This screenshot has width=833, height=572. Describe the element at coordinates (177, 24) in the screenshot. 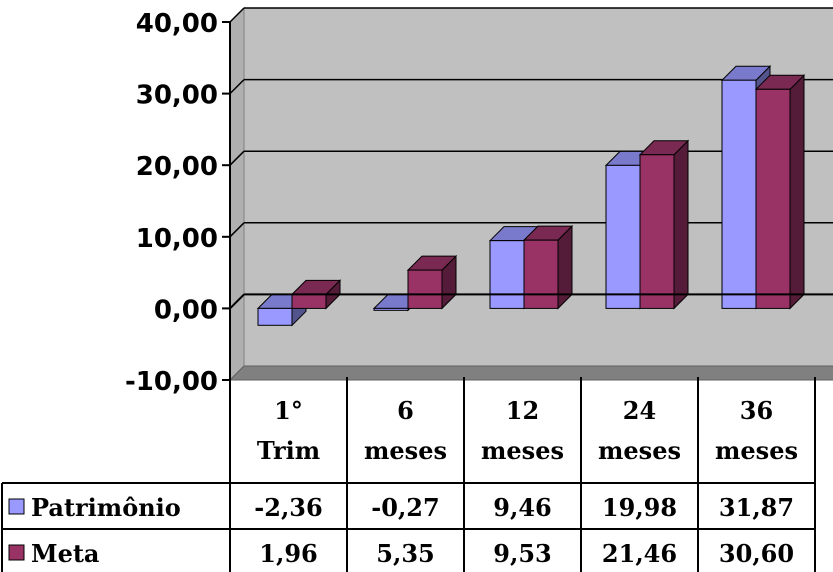

I see `y-tick-label: 40,00` at that location.